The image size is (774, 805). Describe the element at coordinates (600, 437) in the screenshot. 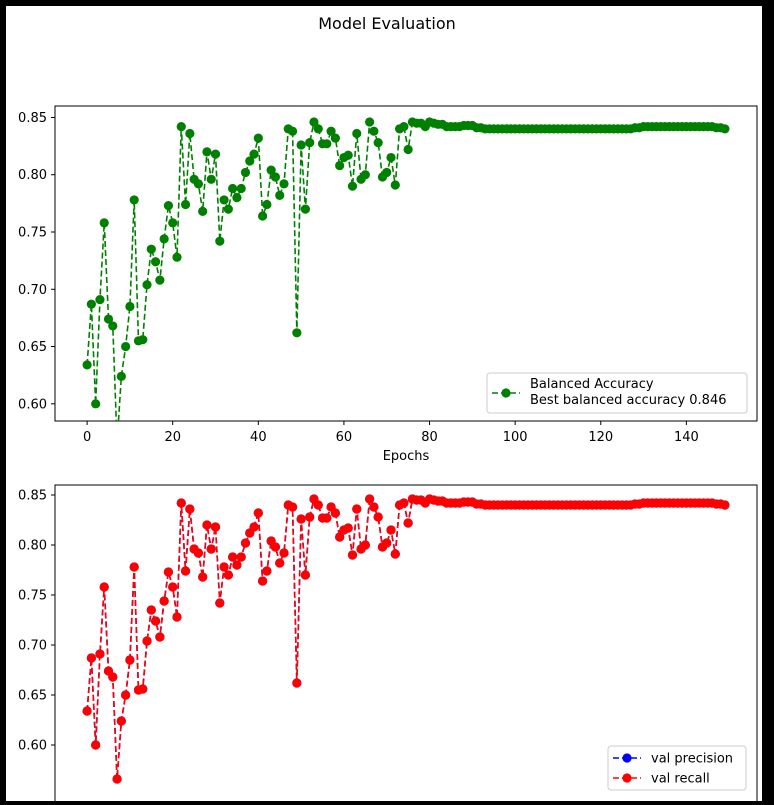

I see `x-tick-label: 120` at that location.